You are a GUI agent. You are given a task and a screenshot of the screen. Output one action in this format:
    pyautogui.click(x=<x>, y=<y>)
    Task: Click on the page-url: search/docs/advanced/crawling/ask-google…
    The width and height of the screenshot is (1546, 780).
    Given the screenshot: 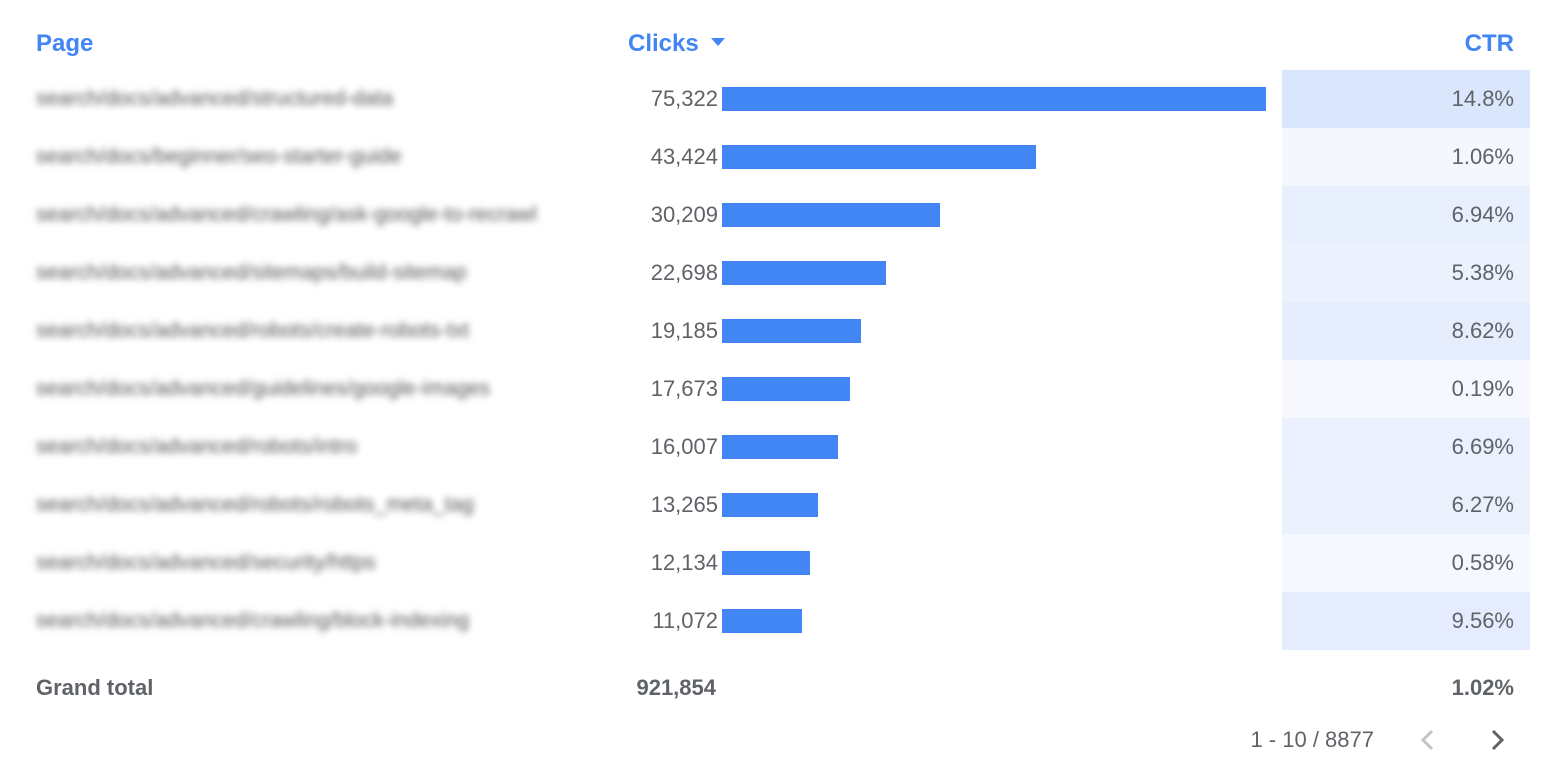 What is the action you would take?
    pyautogui.click(x=286, y=214)
    